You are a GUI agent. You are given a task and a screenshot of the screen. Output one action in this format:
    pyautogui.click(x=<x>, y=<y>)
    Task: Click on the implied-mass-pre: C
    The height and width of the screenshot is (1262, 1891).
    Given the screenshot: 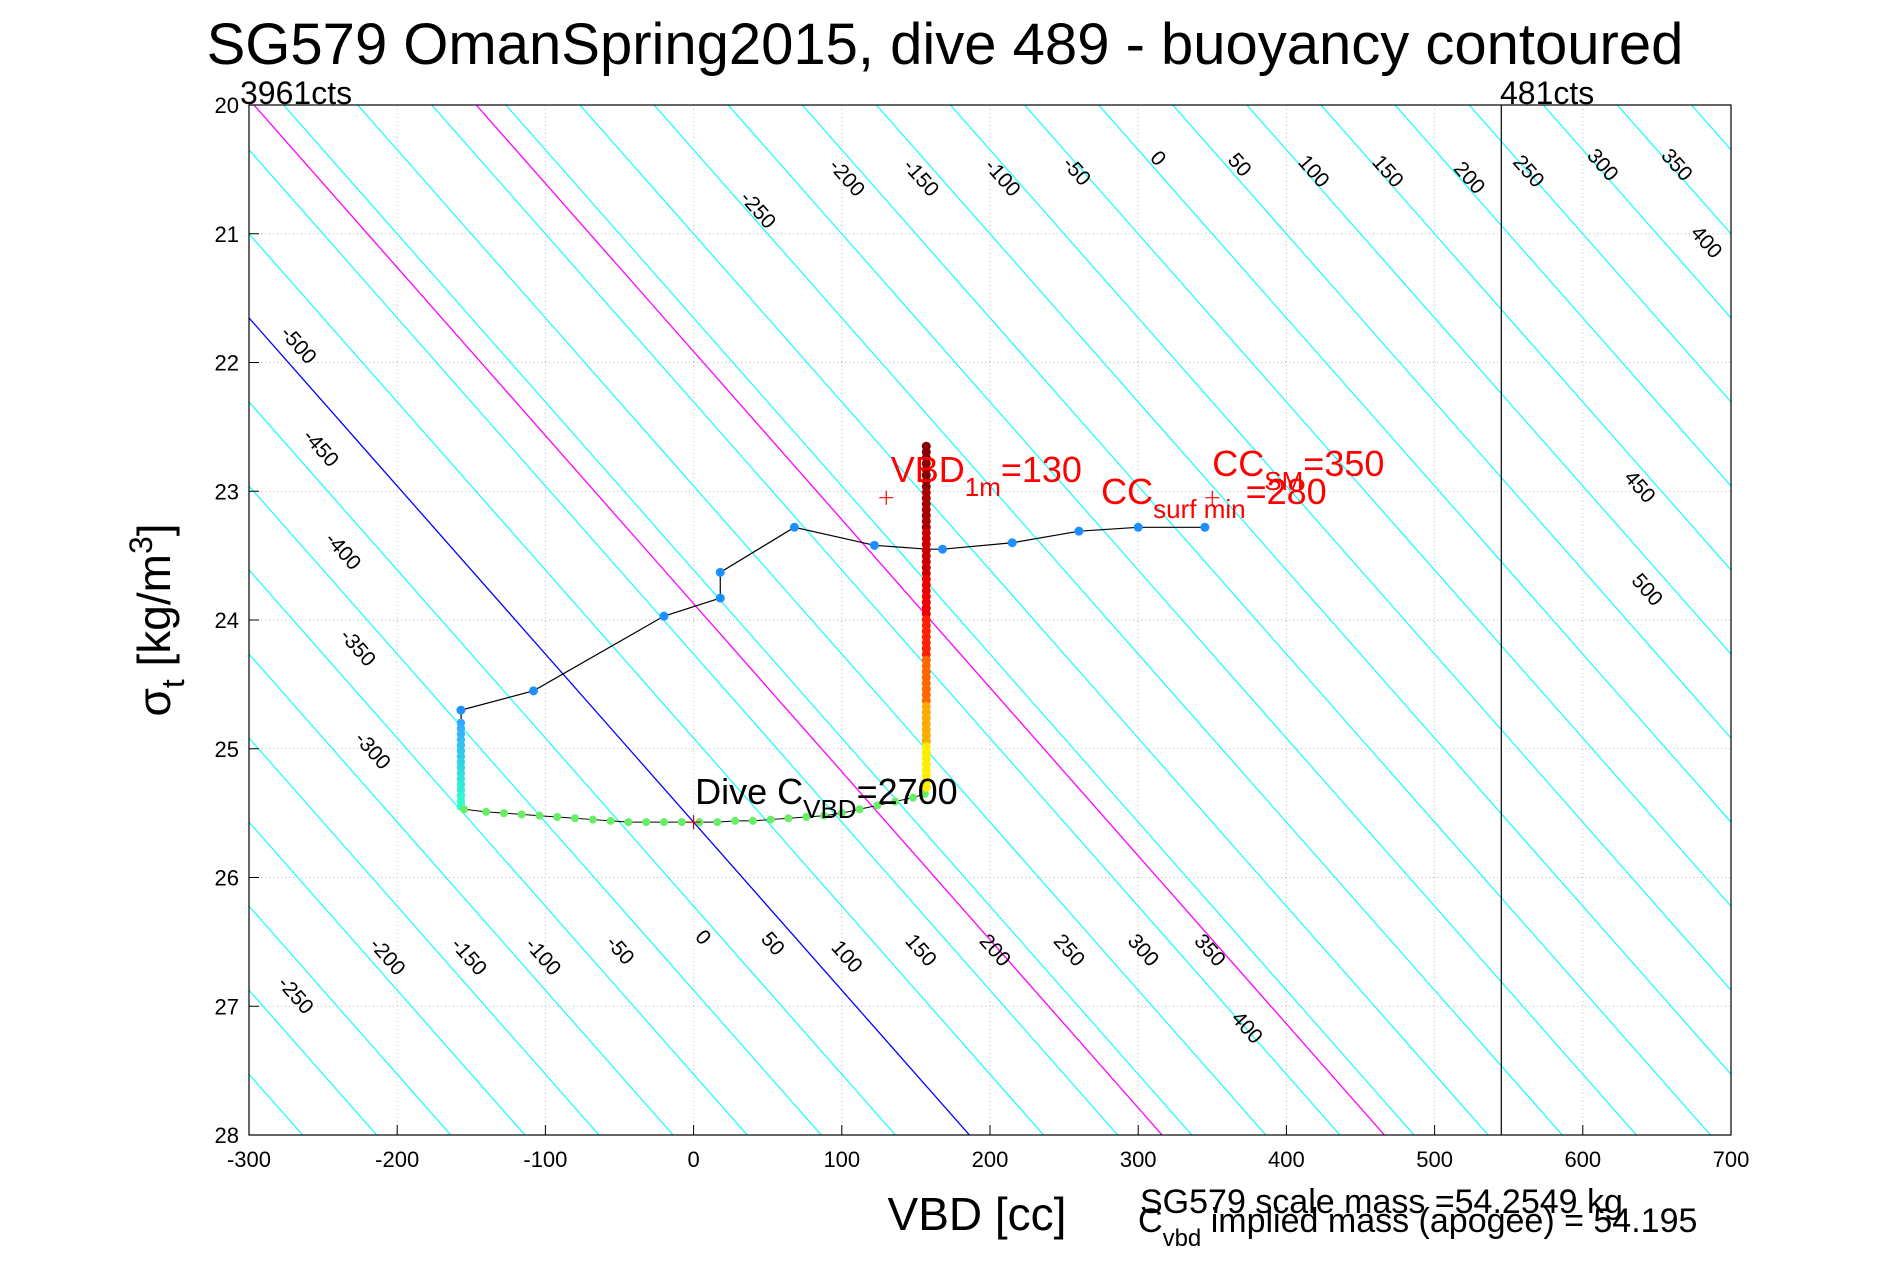 What is the action you would take?
    pyautogui.click(x=1150, y=1221)
    